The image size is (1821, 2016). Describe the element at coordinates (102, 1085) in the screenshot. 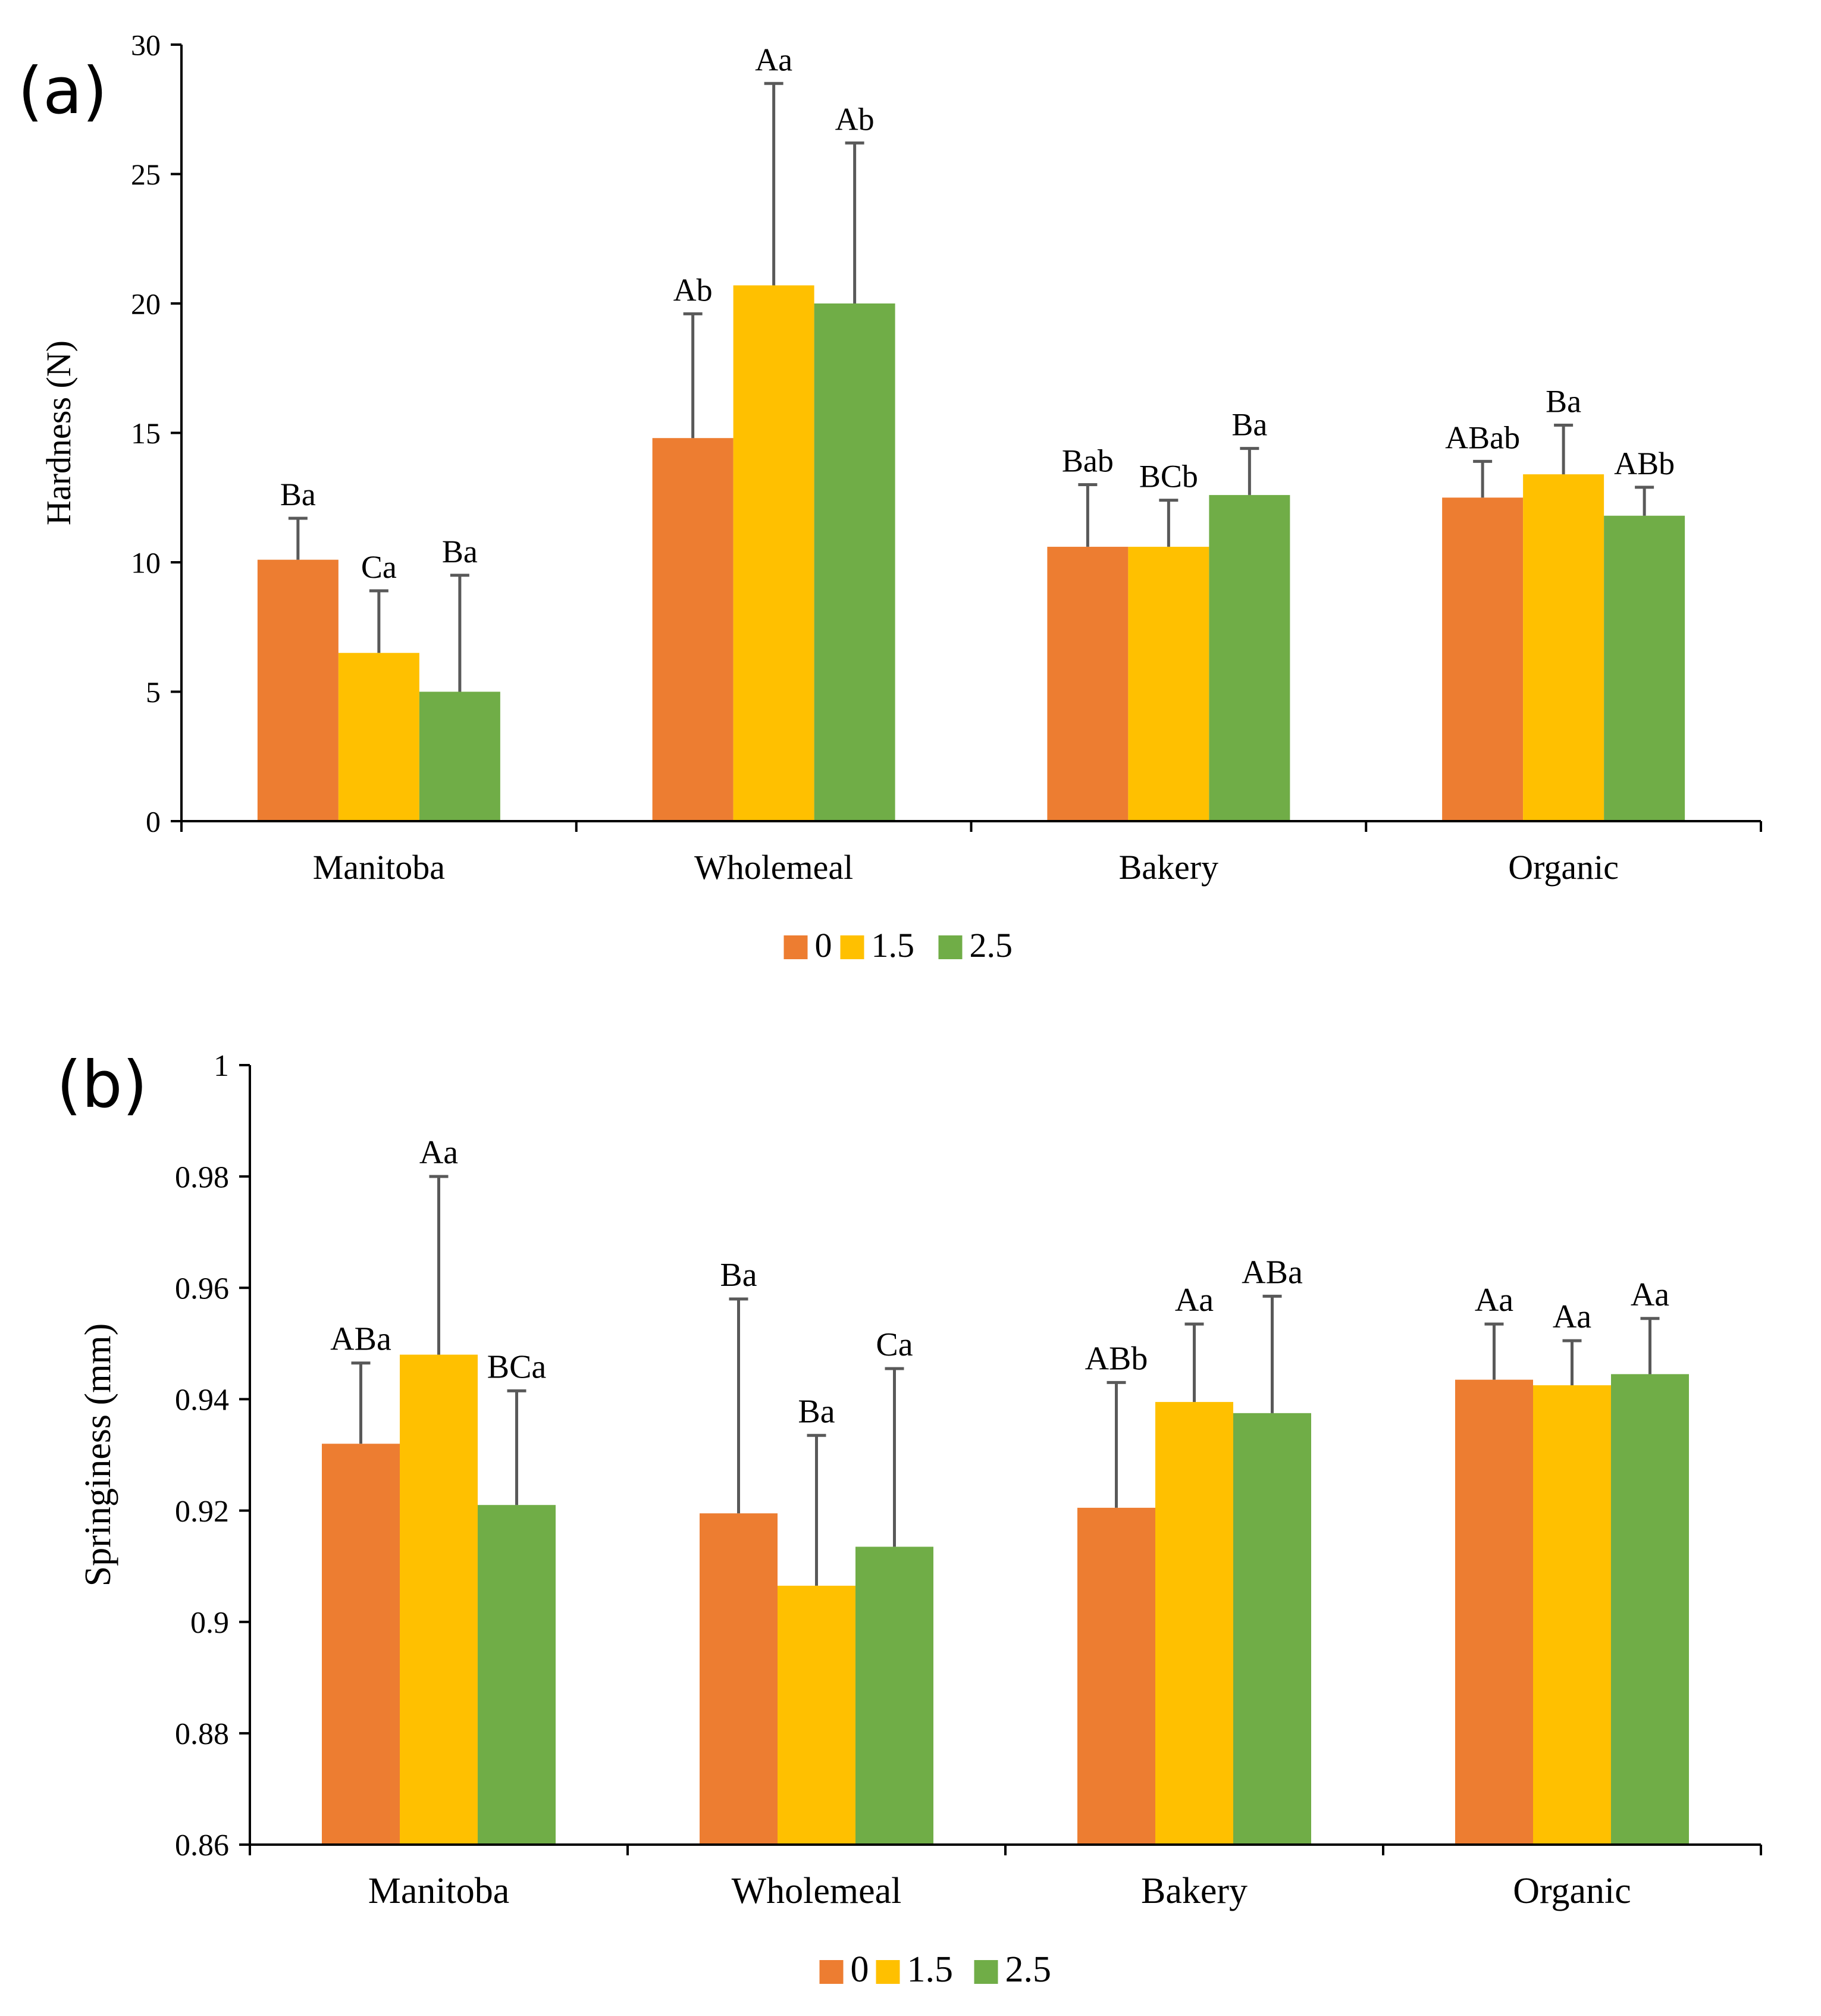

I see `panel-label: (b)` at that location.